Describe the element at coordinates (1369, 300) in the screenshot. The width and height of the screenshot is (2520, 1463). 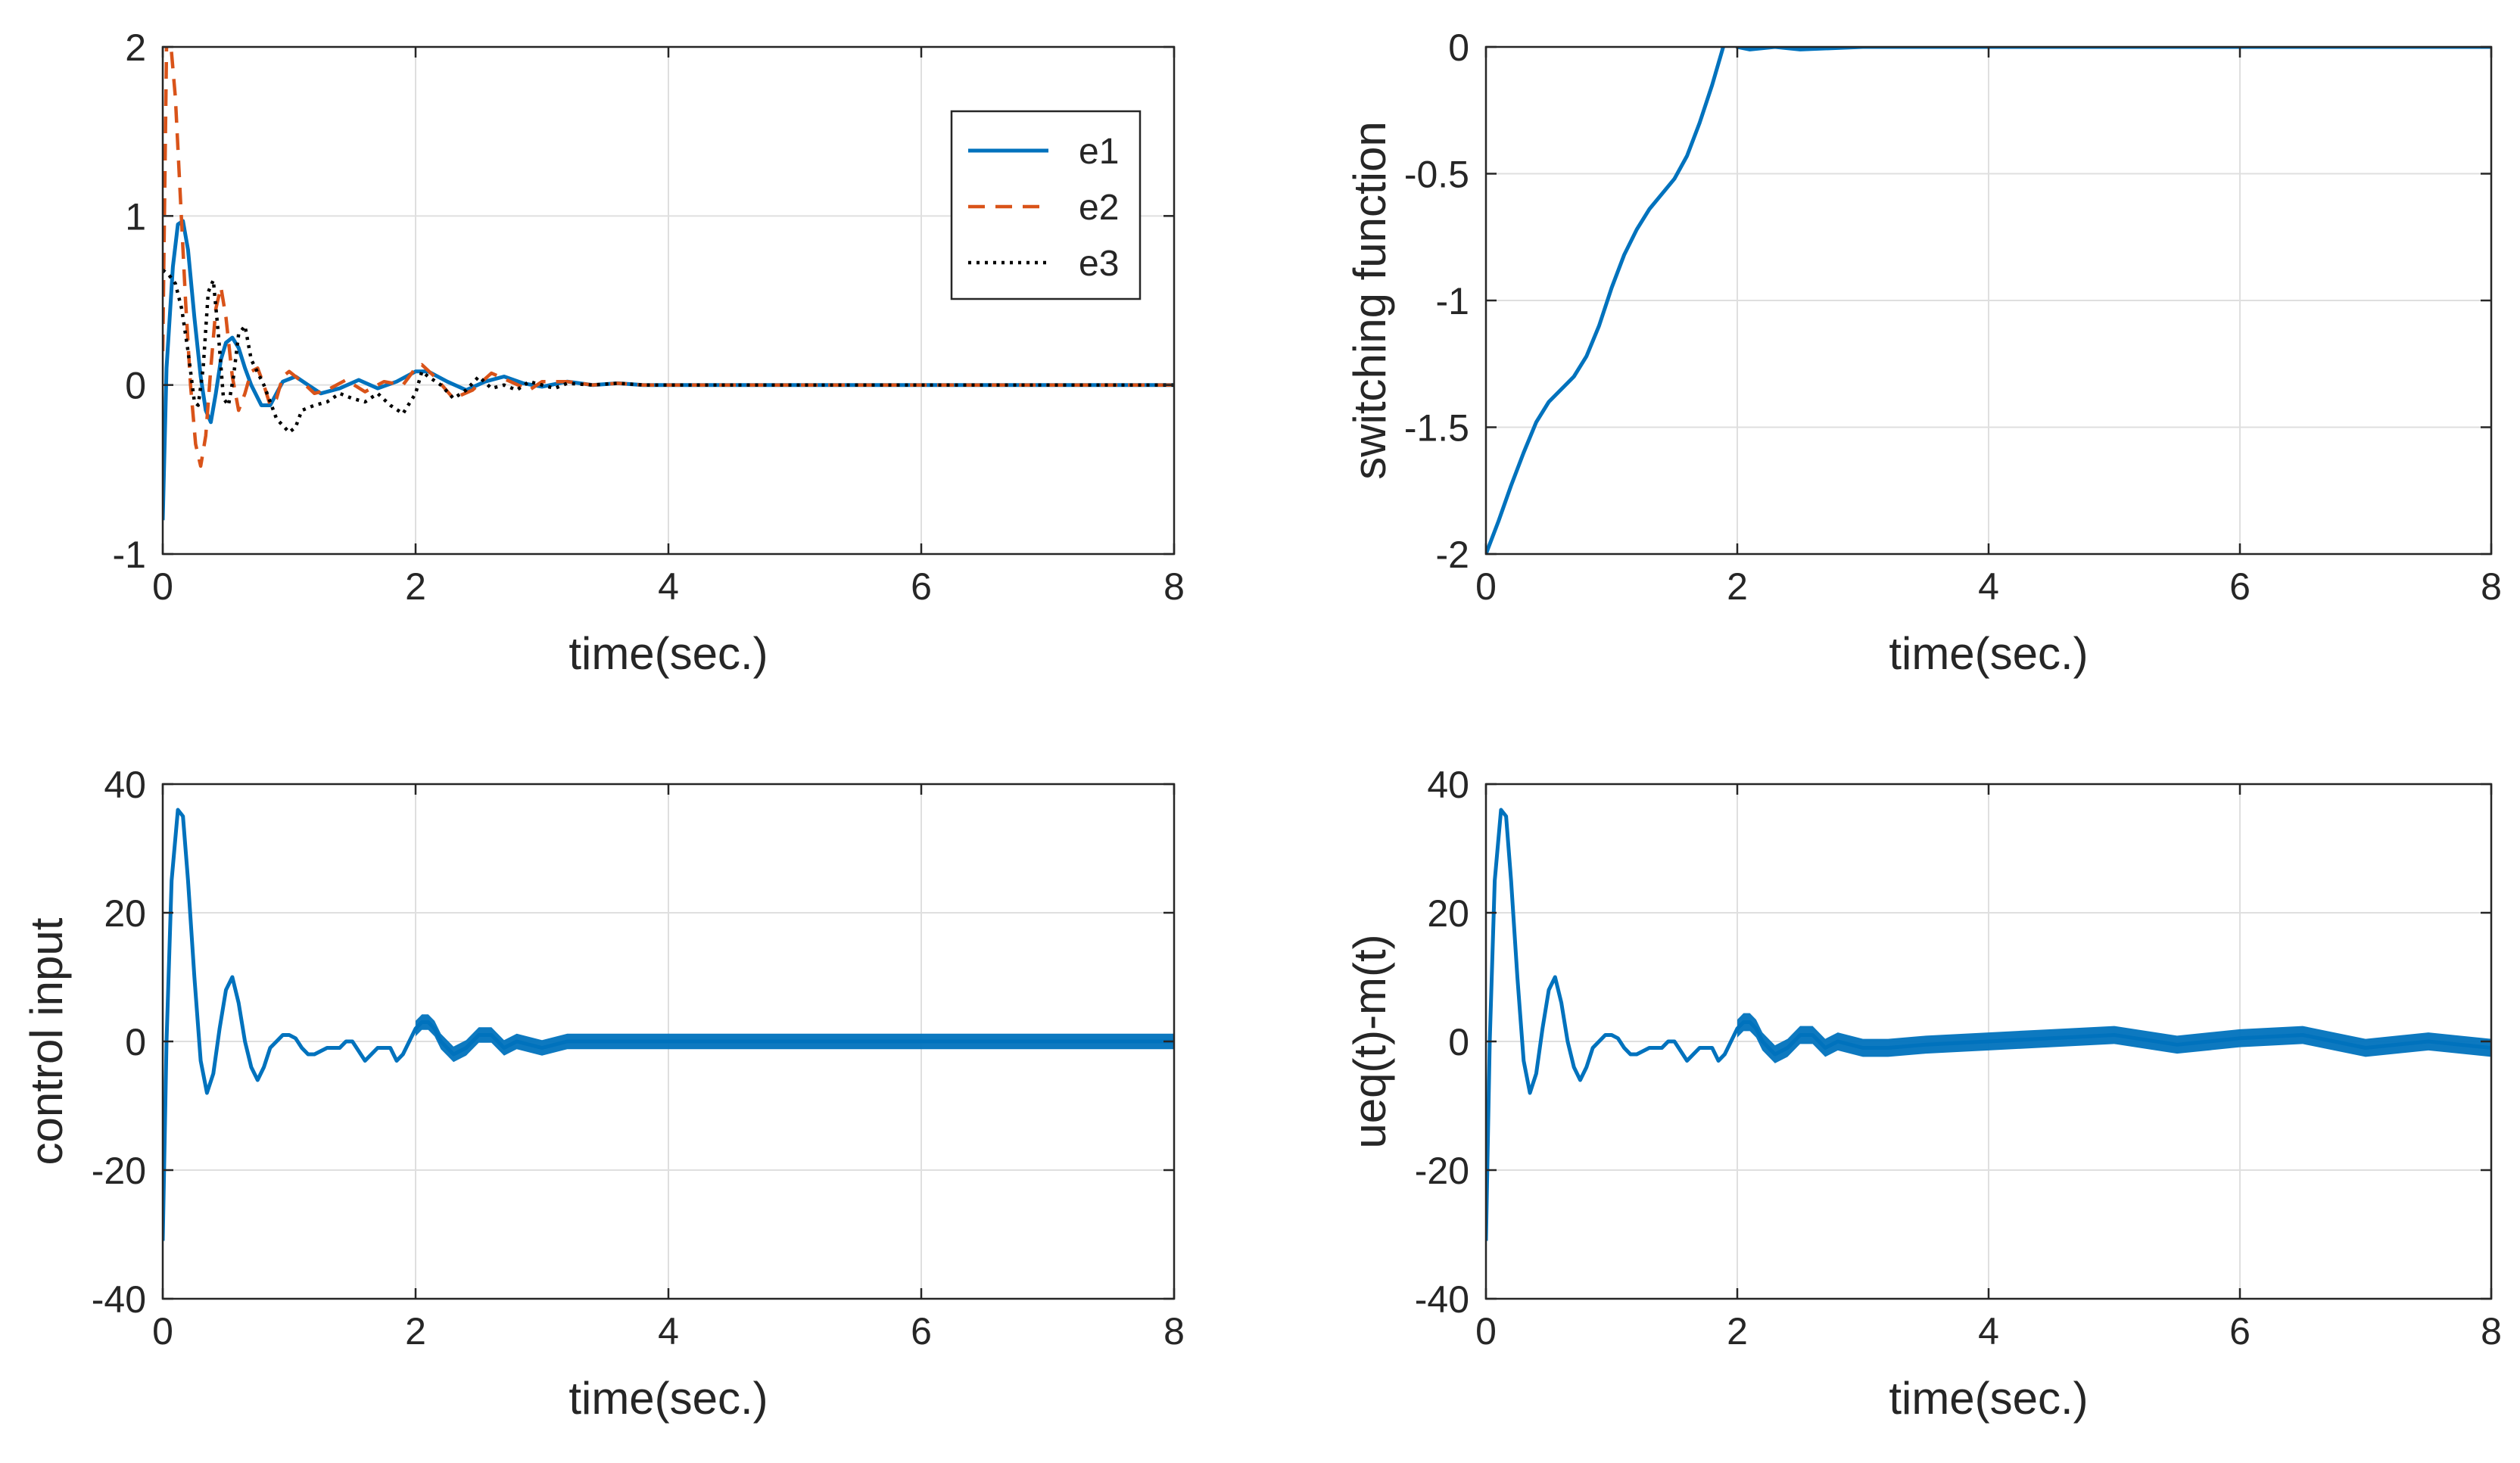
I see `y-axis-label: switching function` at that location.